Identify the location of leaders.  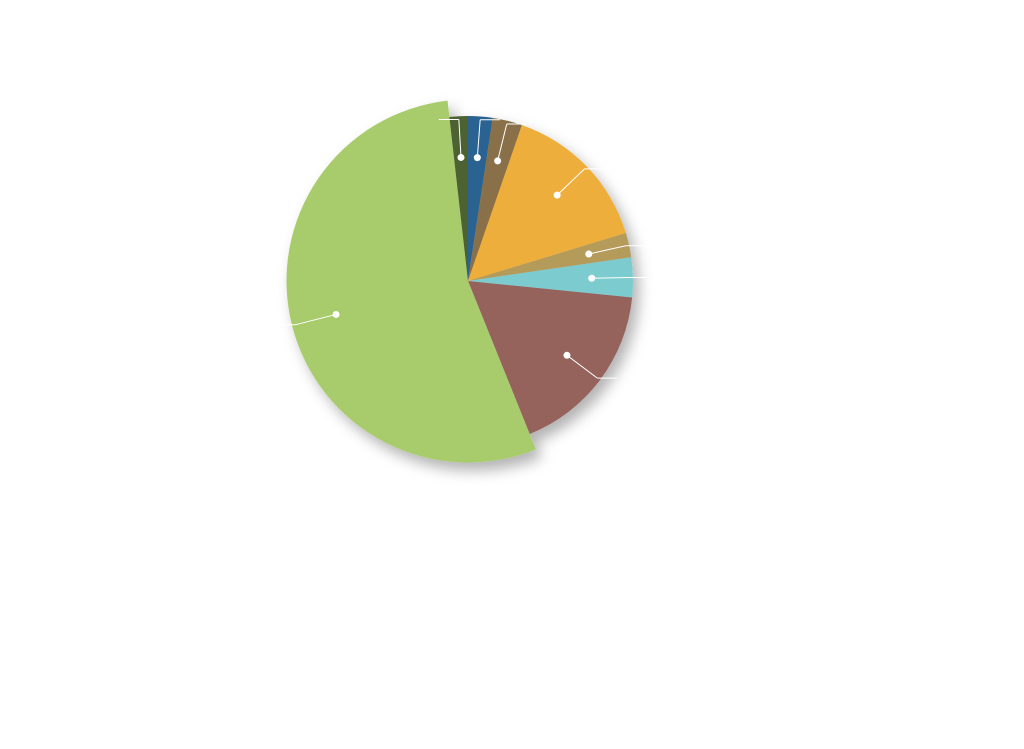
(462, 249).